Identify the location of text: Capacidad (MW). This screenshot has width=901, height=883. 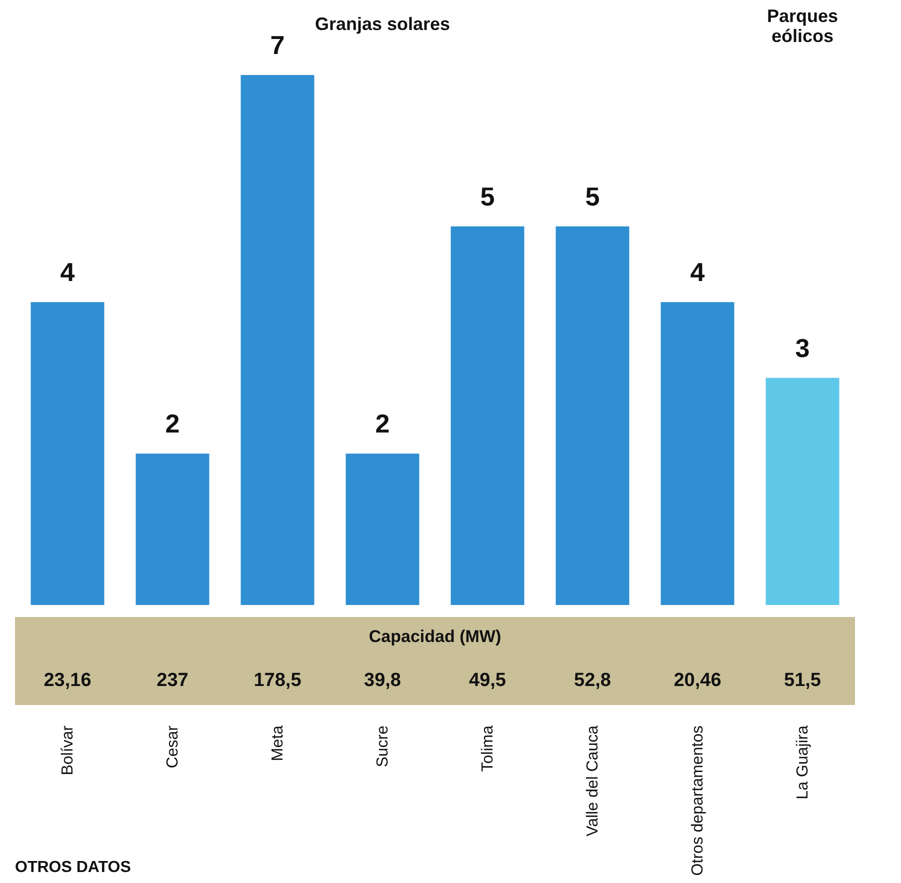
(435, 636).